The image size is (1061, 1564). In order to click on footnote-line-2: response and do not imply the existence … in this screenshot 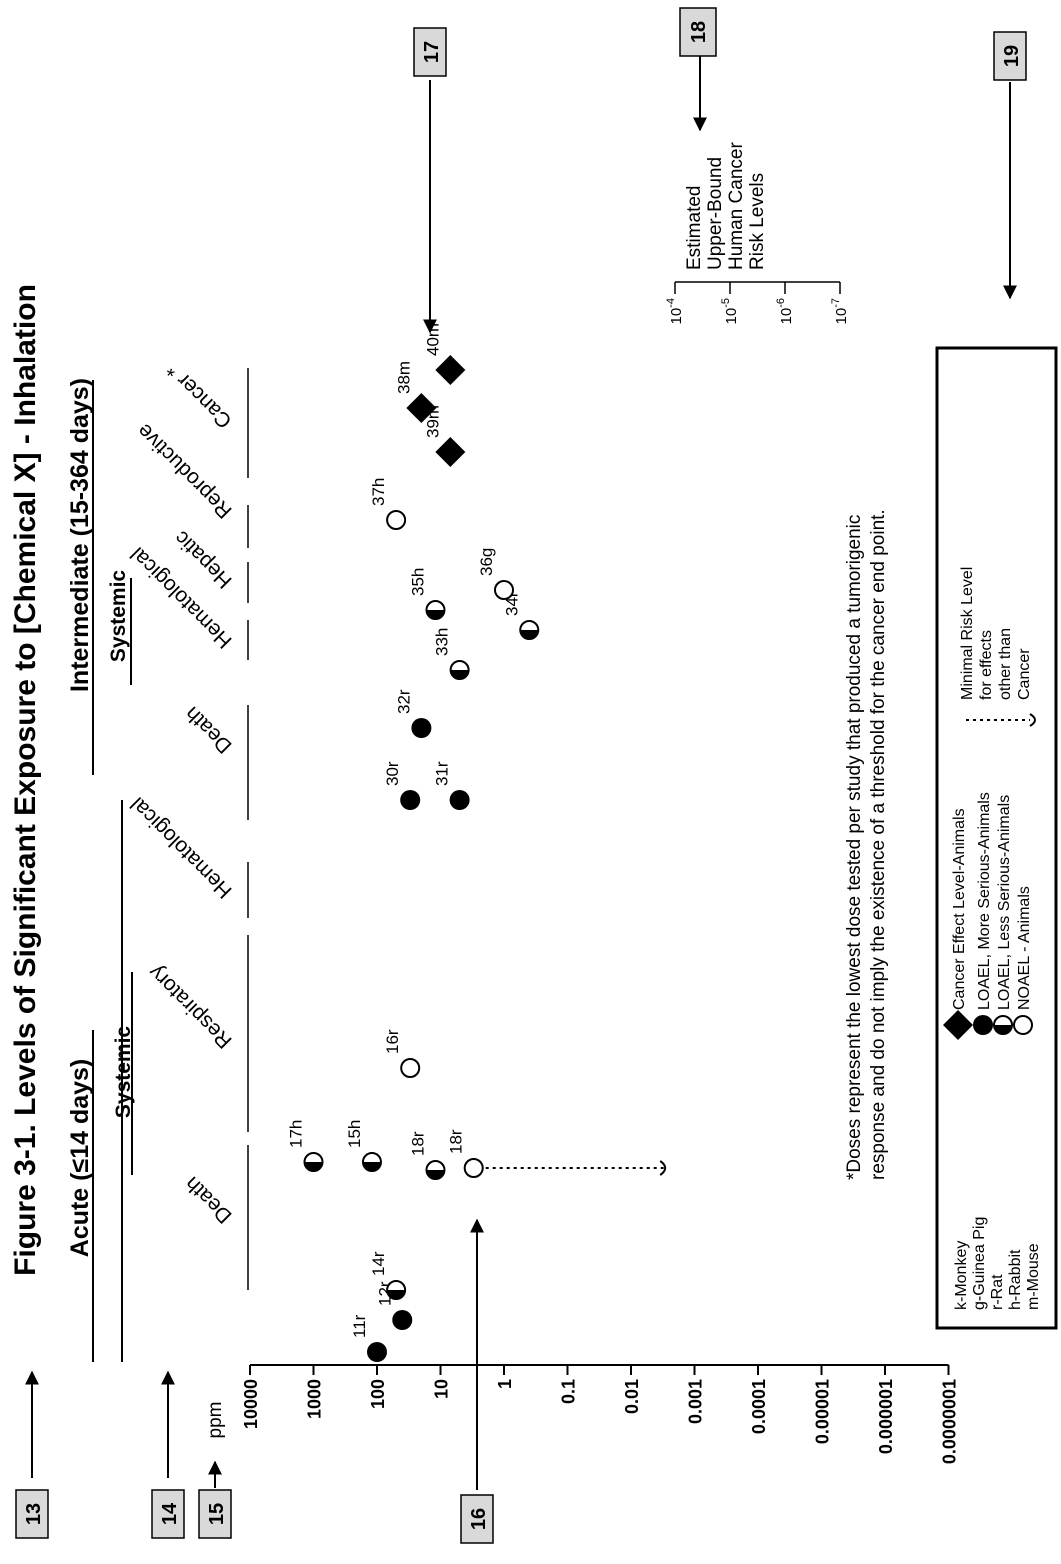, I will do `click(878, 844)`.